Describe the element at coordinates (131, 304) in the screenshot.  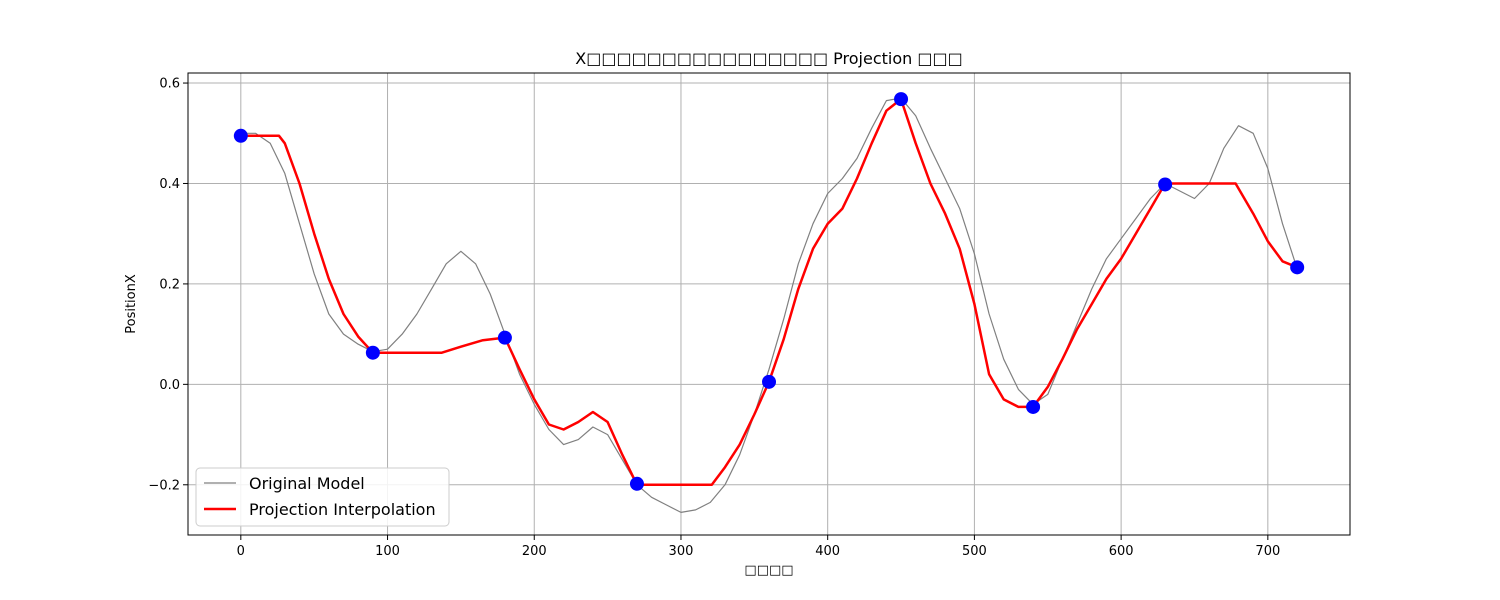
I see `y-axis-label: PositionX` at that location.